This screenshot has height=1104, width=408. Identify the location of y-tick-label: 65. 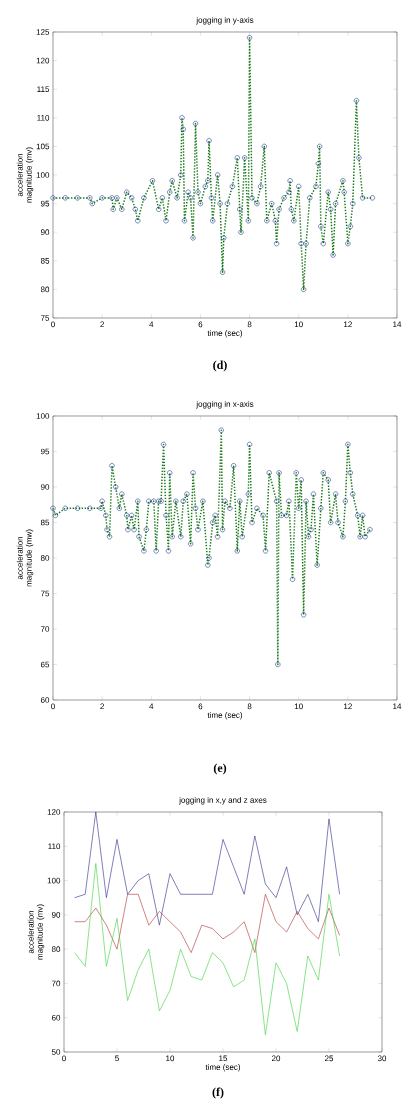
(45, 664).